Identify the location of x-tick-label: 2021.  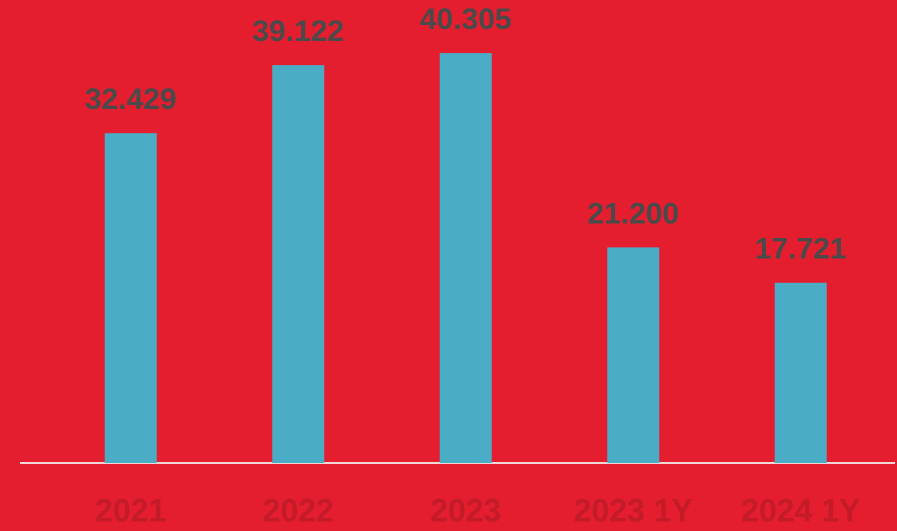
(130, 510).